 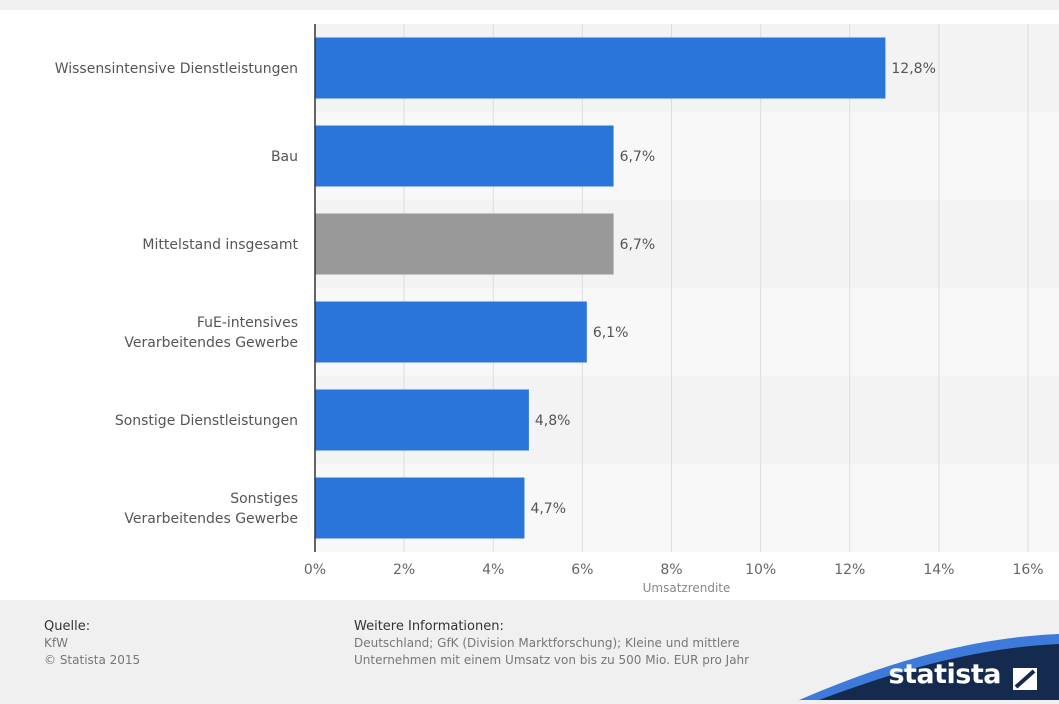 I want to click on source-line-2: © Statista 2015, so click(x=92, y=660).